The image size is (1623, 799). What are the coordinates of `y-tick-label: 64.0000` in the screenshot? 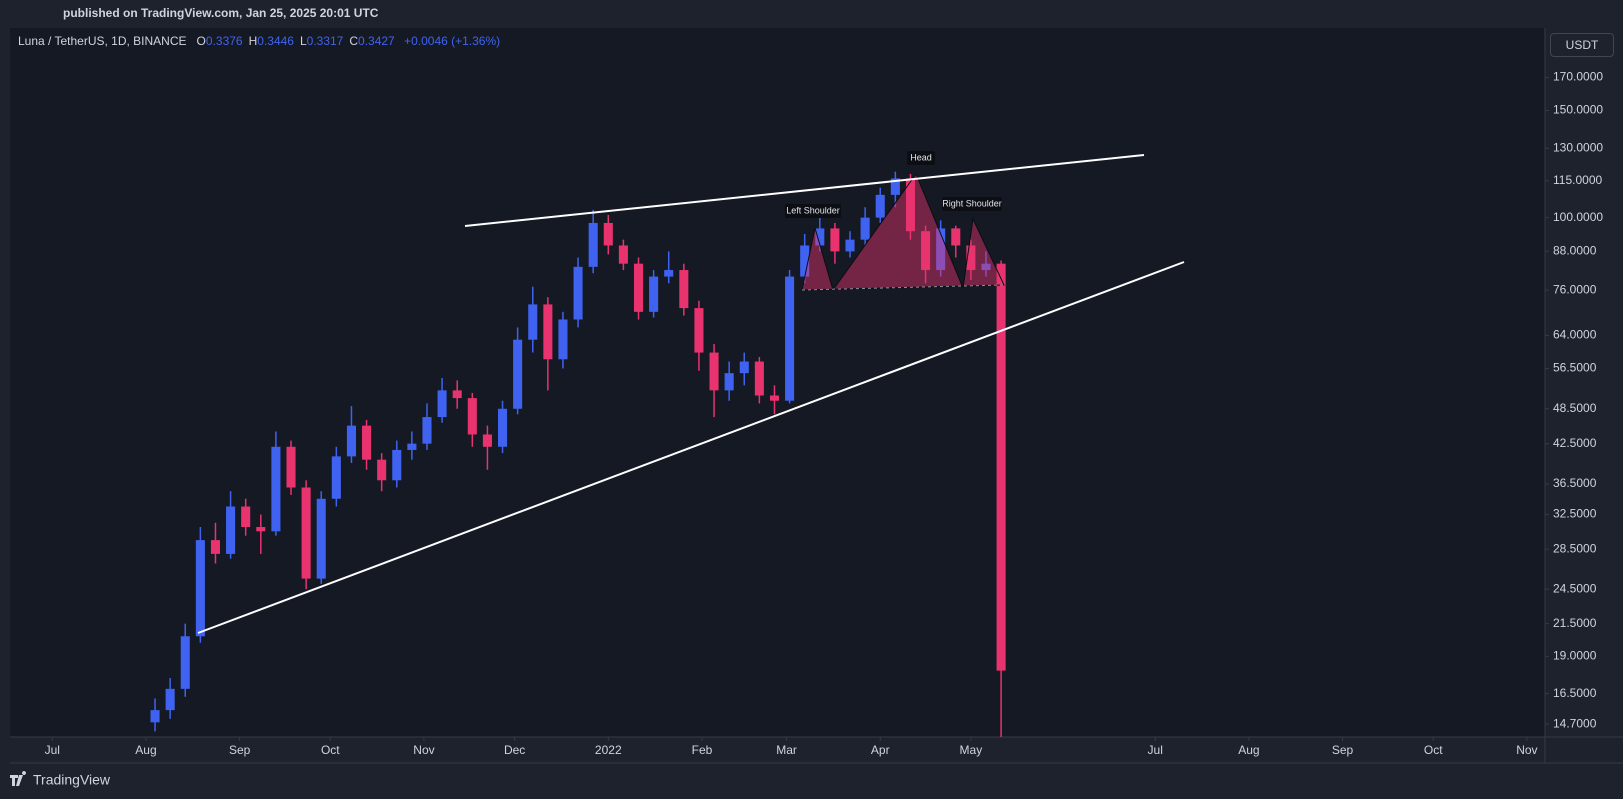 It's located at (1575, 335).